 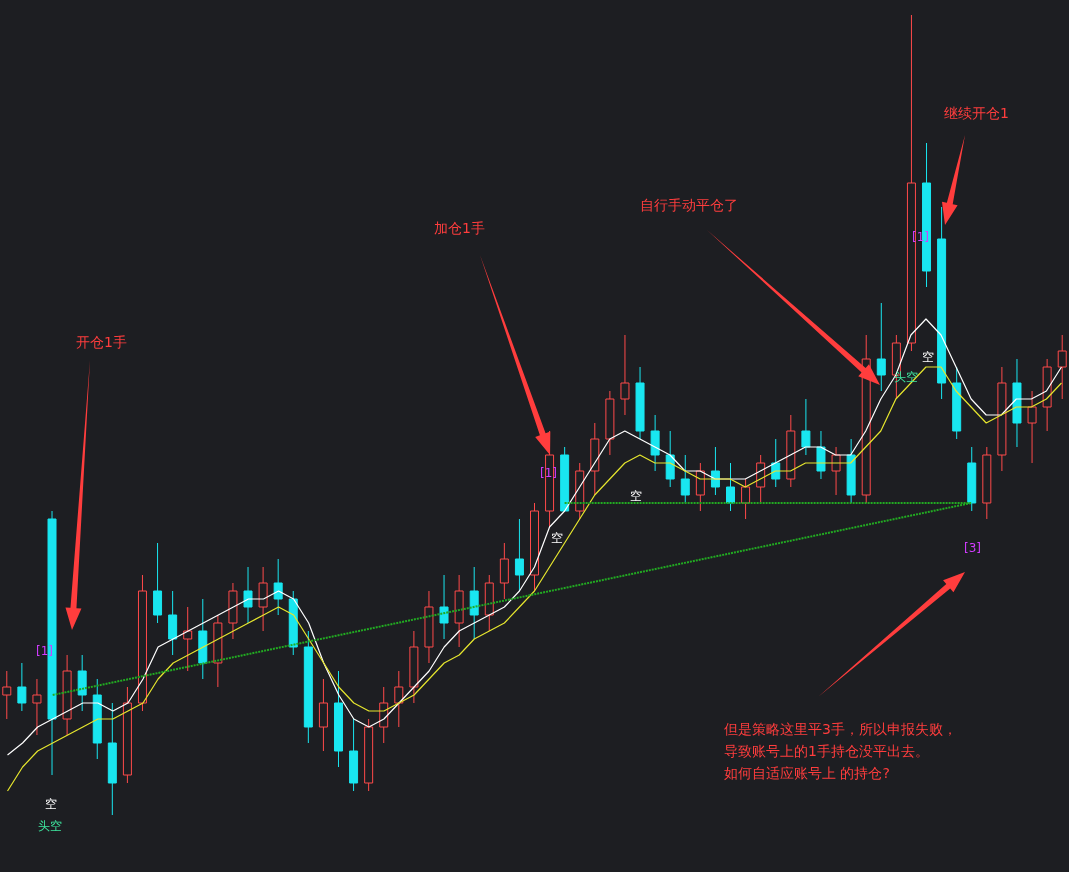 I want to click on annotation: 如何自适应账号上 的持仓?, so click(x=807, y=773).